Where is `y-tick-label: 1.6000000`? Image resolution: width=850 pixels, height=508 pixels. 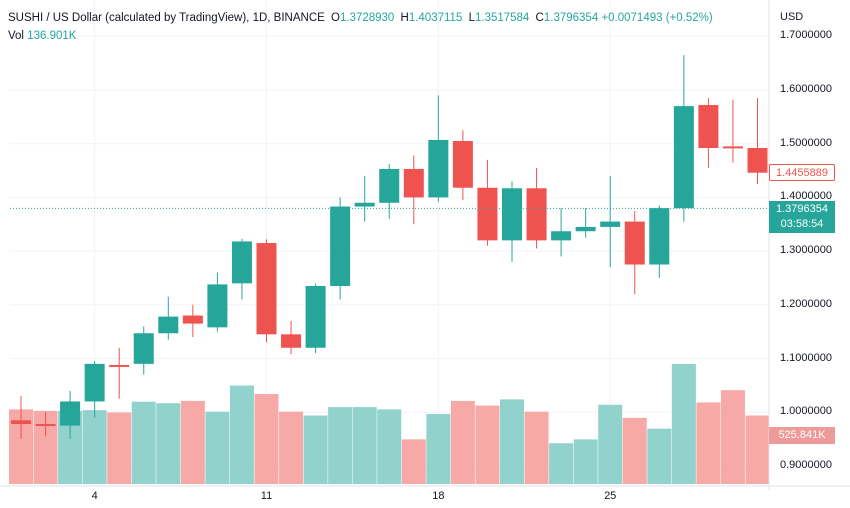
y-tick-label: 1.6000000 is located at coordinates (806, 89).